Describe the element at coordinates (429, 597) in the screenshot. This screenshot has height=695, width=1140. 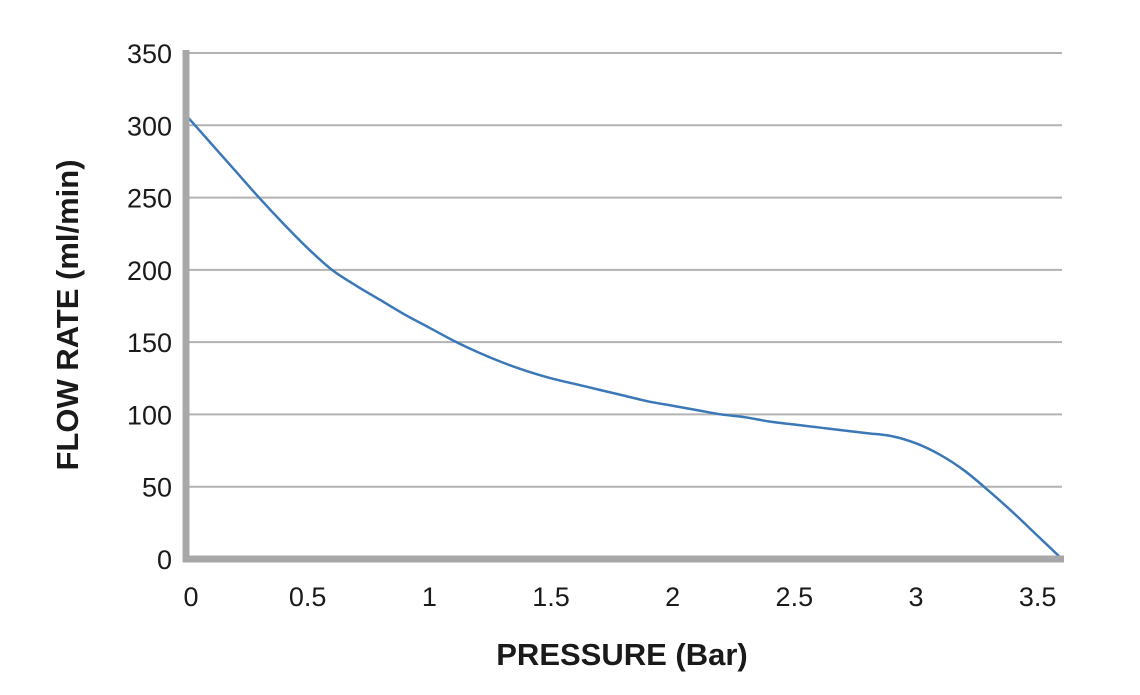
I see `x-tick-label: 1` at that location.